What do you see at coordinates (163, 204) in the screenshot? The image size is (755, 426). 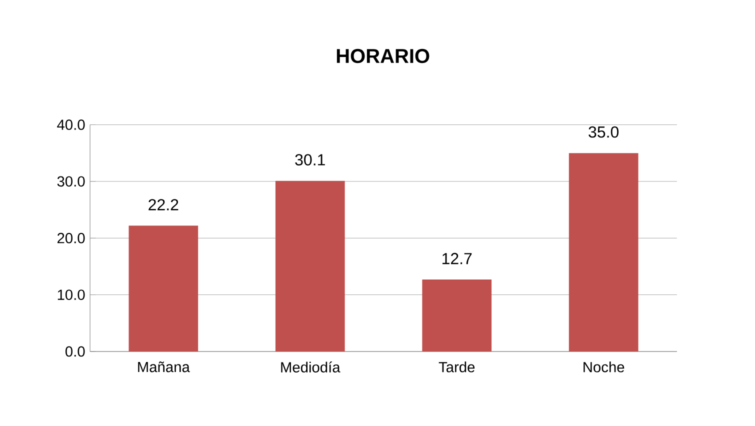 I see `data-label: 22.2` at bounding box center [163, 204].